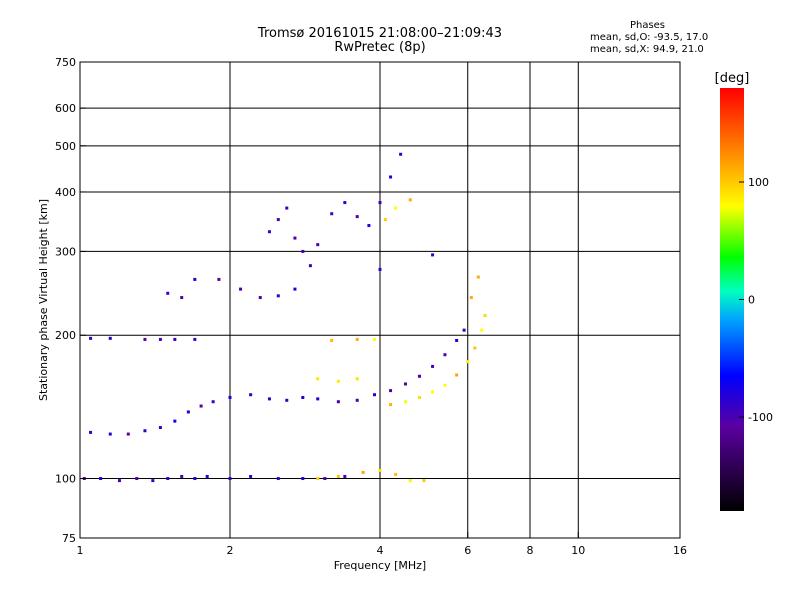  I want to click on colorbar-tick-label: 100, so click(758, 182).